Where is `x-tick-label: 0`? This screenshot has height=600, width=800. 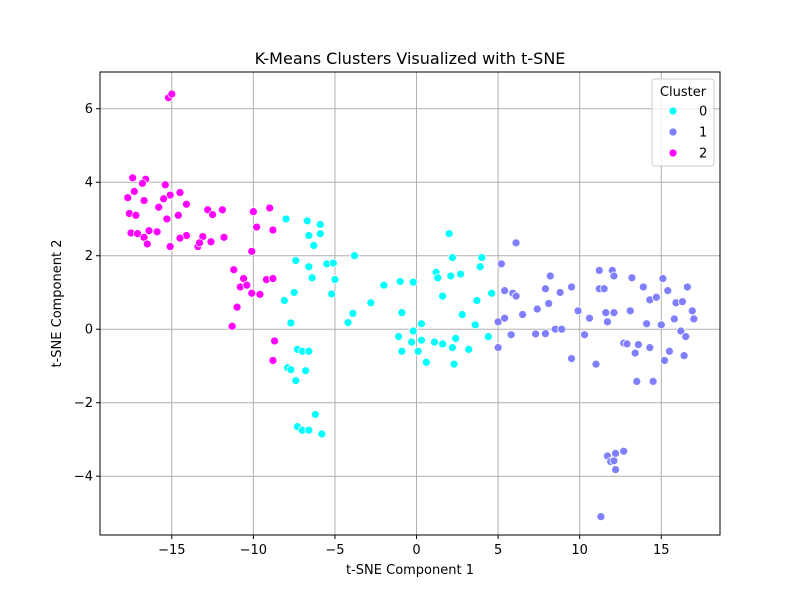 x-tick-label: 0 is located at coordinates (416, 550).